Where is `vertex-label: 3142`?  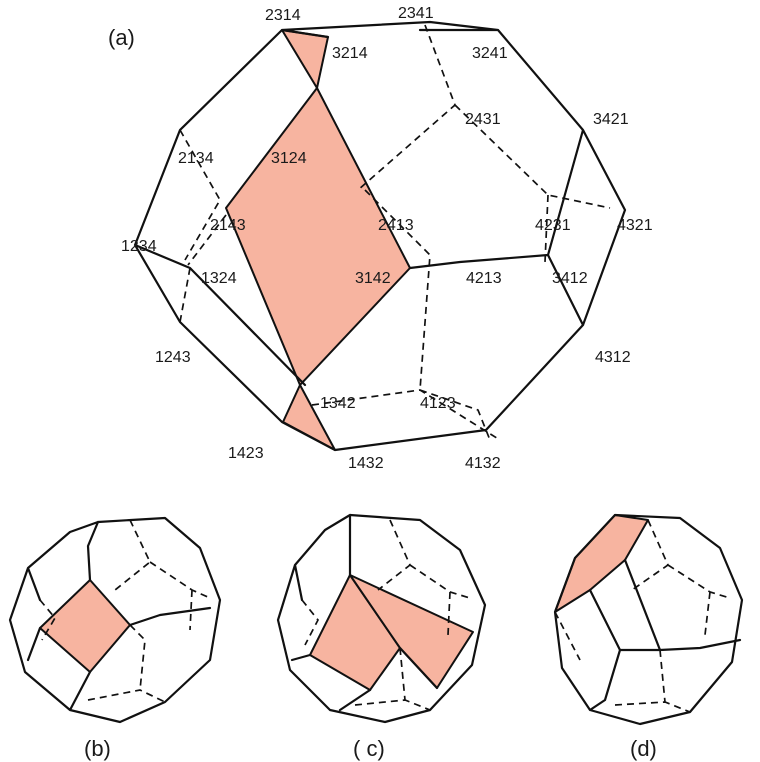 vertex-label: 3142 is located at coordinates (373, 278).